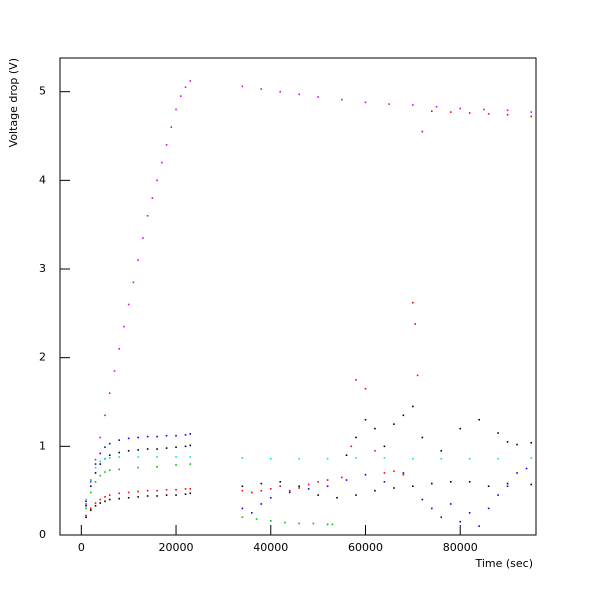  I want to click on x-tick-label: 40000, so click(270, 547).